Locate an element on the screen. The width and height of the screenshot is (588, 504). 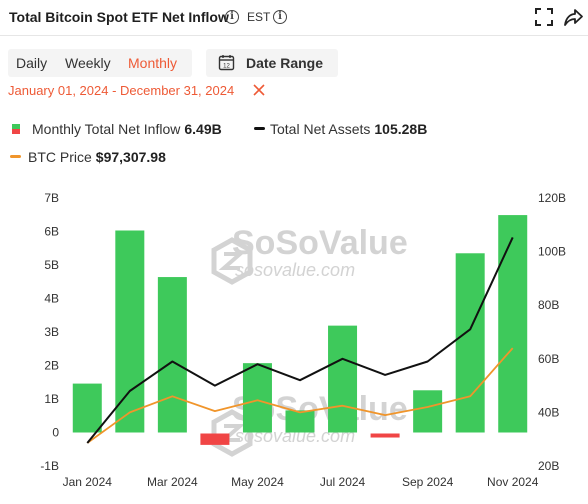
svg-text: 12 is located at coordinates (226, 67).